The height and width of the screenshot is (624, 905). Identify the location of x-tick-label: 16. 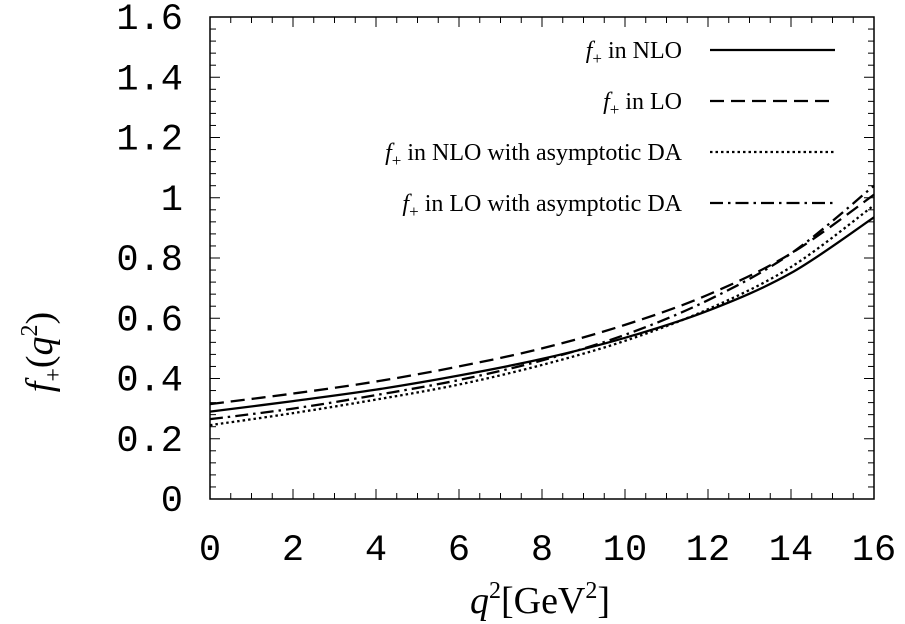
(874, 551).